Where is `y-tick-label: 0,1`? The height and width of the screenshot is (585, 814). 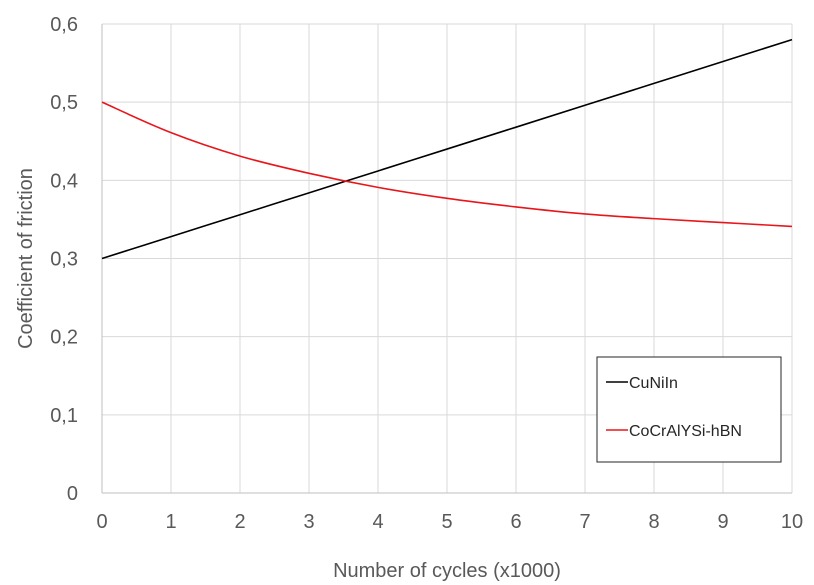
y-tick-label: 0,1 is located at coordinates (64, 416).